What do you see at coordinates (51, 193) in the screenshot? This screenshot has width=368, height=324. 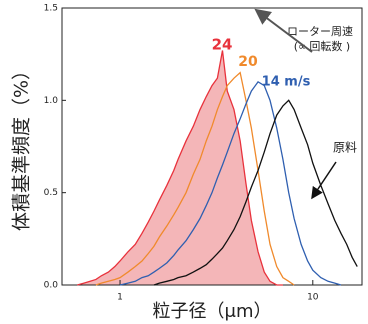 I see `y-tick-label: 0.5` at bounding box center [51, 193].